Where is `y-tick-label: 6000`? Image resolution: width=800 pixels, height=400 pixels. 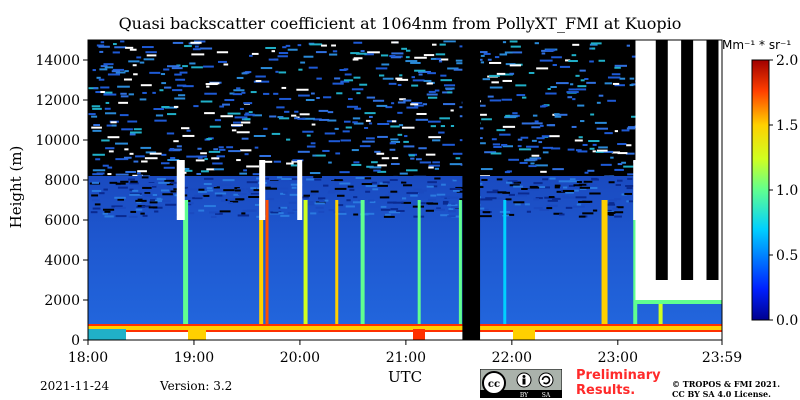
y-tick-label: 6000 is located at coordinates (62, 221).